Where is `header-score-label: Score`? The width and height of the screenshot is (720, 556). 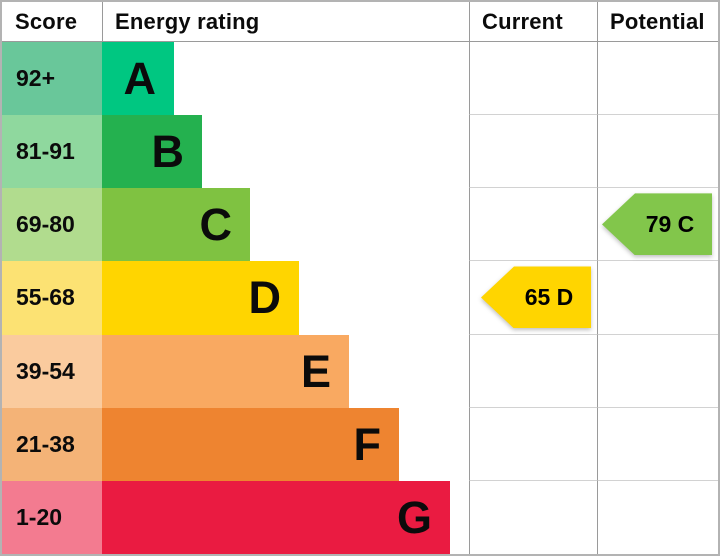 header-score-label: Score is located at coordinates (46, 21).